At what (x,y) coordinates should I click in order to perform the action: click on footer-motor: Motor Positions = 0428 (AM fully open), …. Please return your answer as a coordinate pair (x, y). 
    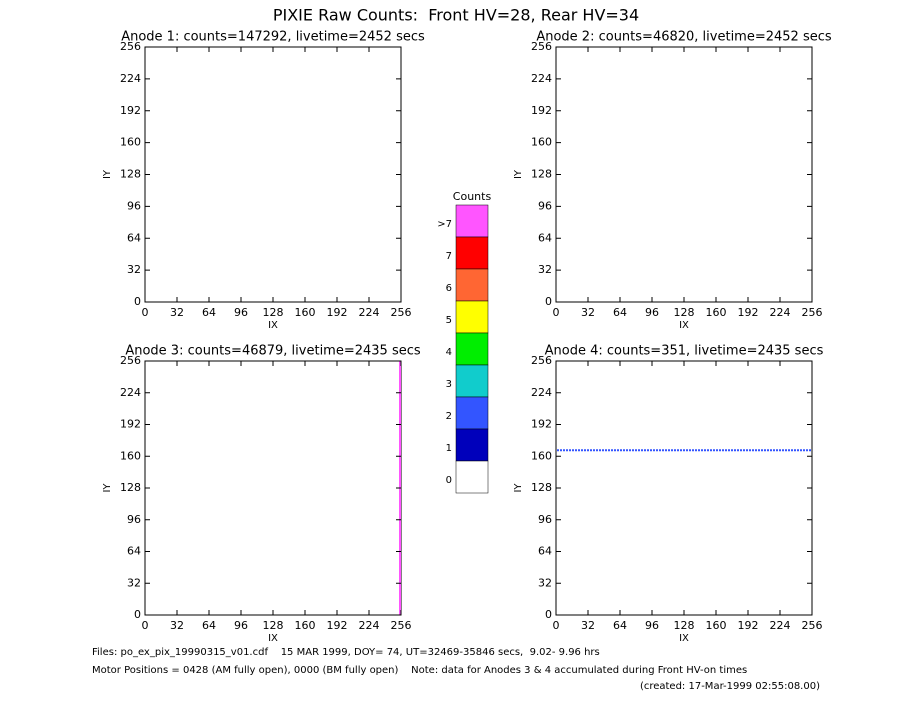
    Looking at the image, I should click on (419, 670).